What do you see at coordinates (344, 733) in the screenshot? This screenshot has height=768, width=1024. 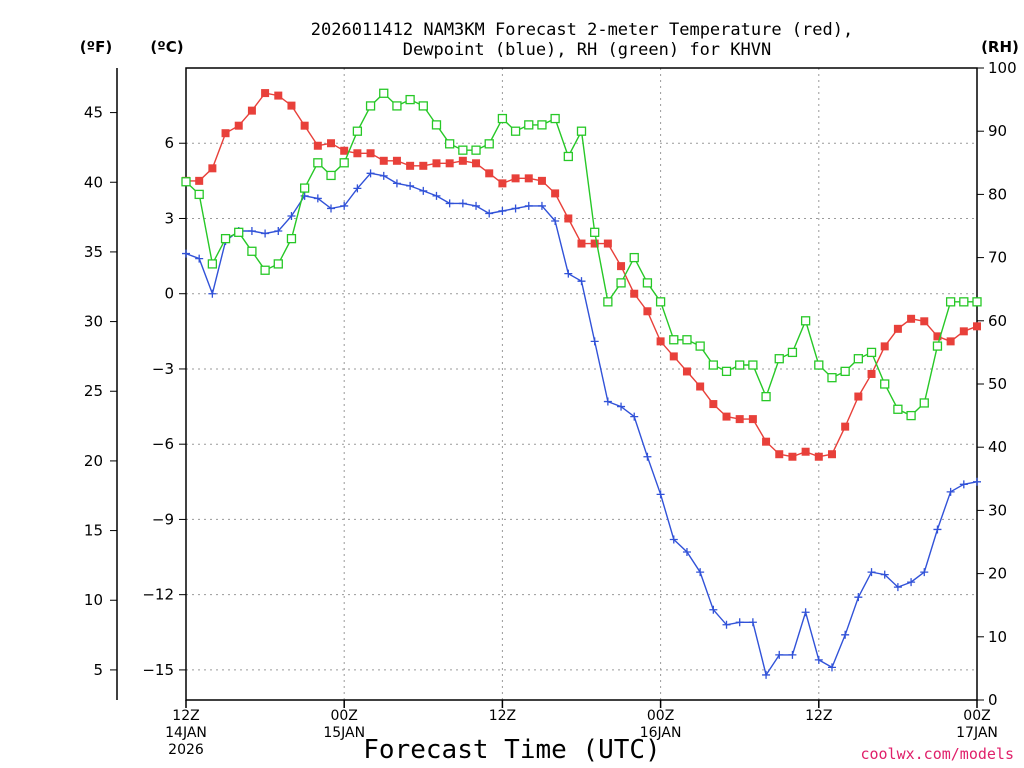 I see `x-tick-label: 15JAN` at bounding box center [344, 733].